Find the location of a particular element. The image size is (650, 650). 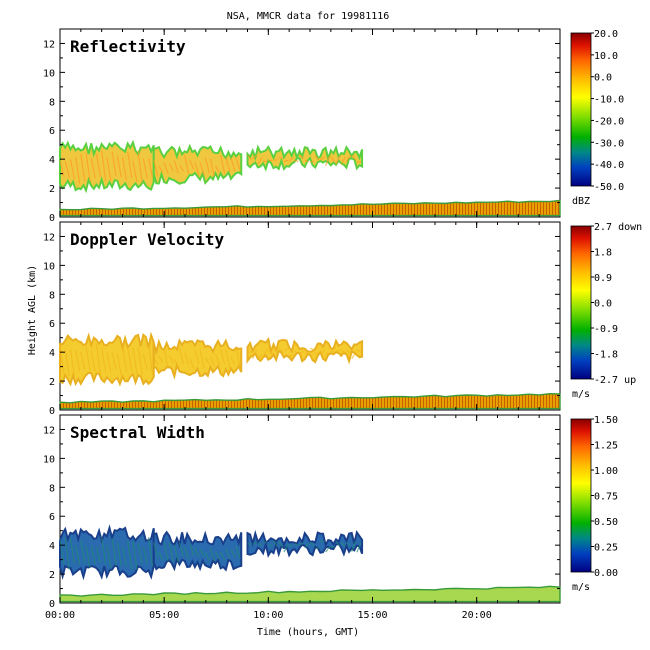

colorbar-label: 0.50 is located at coordinates (606, 522).